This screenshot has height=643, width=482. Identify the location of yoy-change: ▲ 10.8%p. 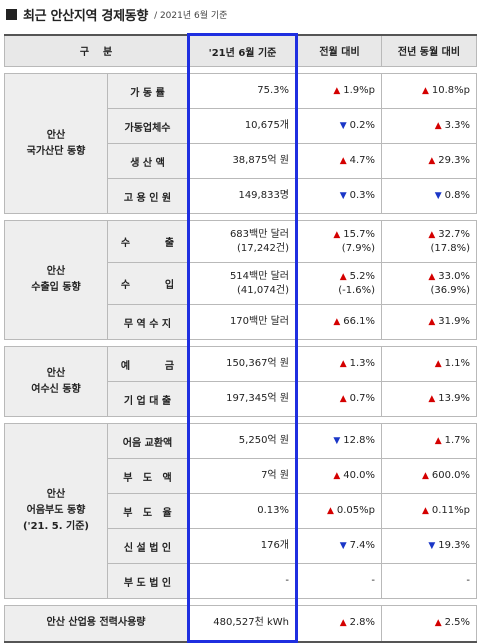
(429, 91).